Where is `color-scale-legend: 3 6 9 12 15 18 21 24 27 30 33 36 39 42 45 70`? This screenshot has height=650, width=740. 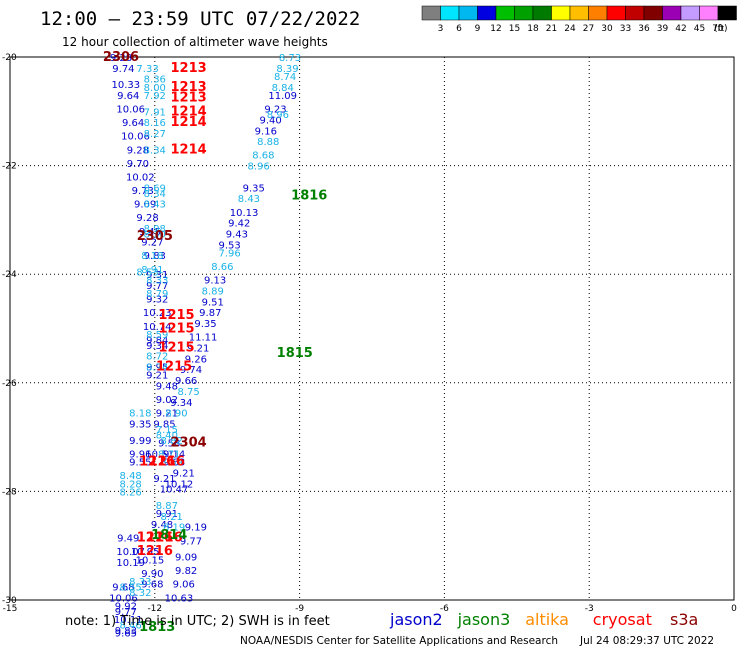
color-scale-legend: 3 6 9 12 15 18 21 24 27 30 33 36 39 42 45 70 is located at coordinates (579, 19).